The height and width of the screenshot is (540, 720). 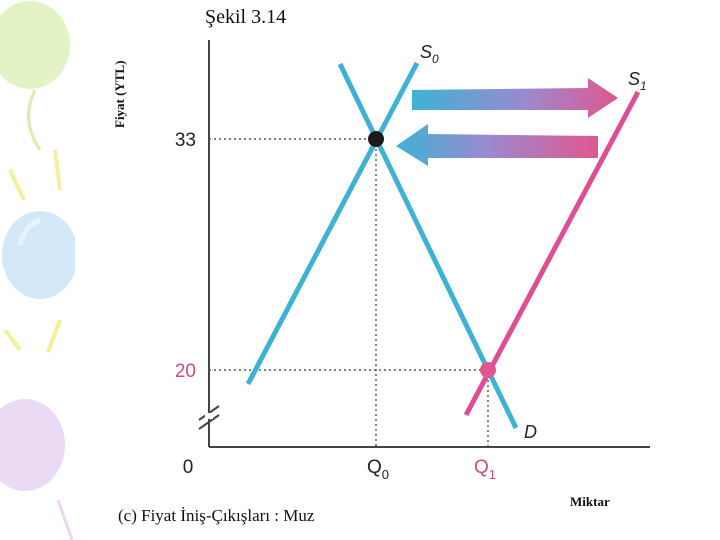 What do you see at coordinates (507, 122) in the screenshot?
I see `shift-arrows` at bounding box center [507, 122].